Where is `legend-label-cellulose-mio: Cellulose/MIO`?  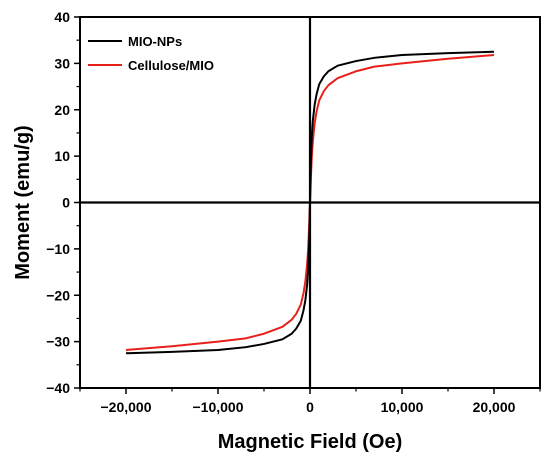 legend-label-cellulose-mio: Cellulose/MIO is located at coordinates (171, 65).